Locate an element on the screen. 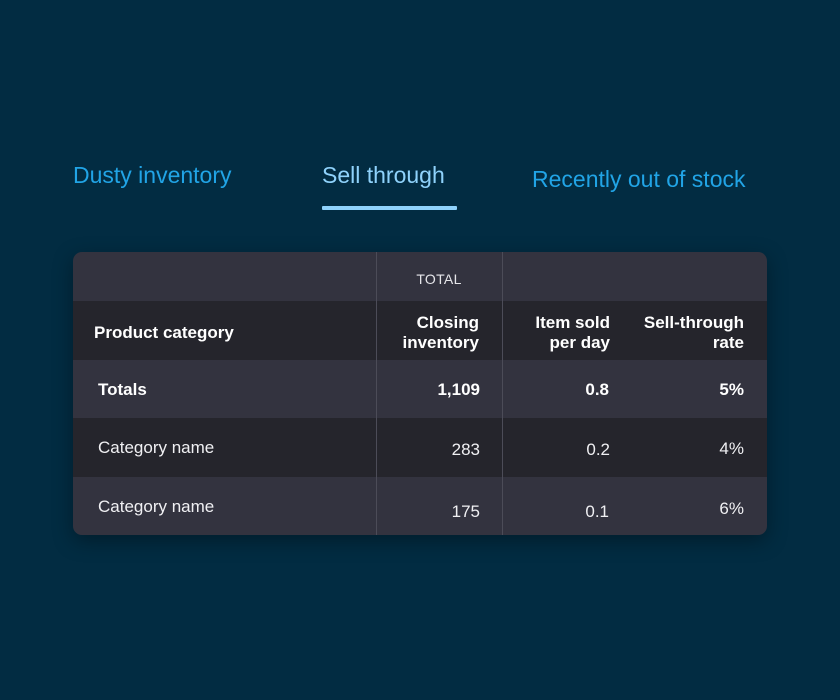  header-rate-line2: rate is located at coordinates (728, 342).